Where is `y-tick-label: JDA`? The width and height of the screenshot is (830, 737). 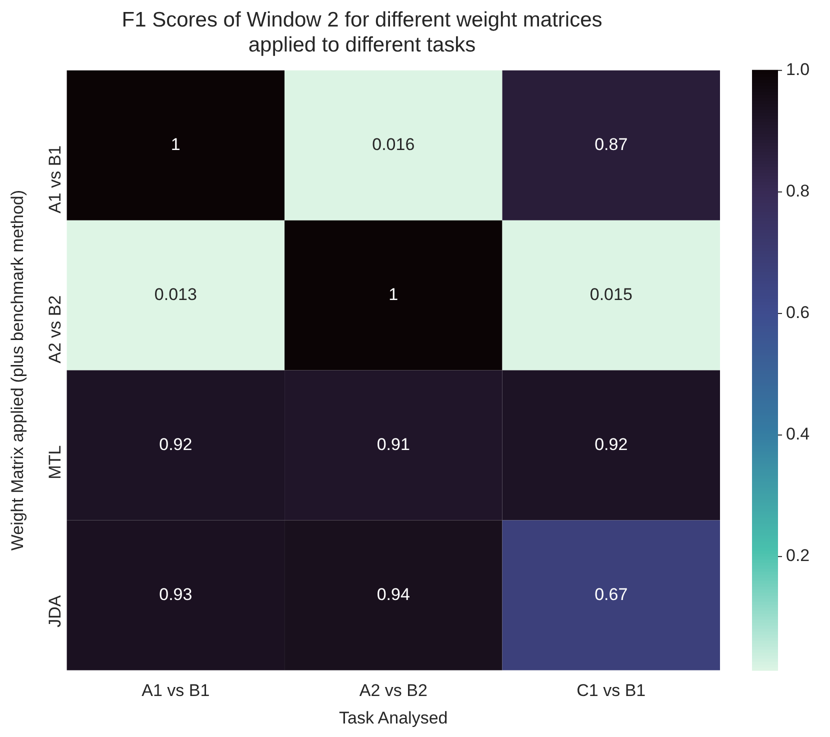
y-tick-label: JDA is located at coordinates (54, 611).